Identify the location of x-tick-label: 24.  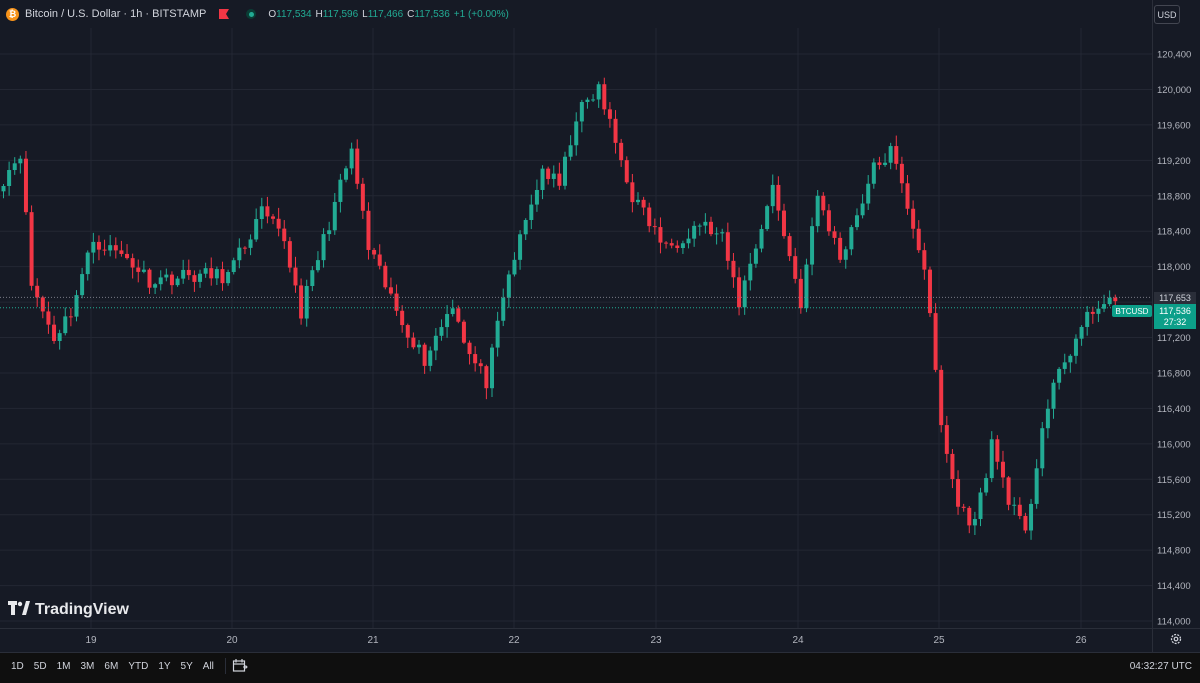
(798, 640).